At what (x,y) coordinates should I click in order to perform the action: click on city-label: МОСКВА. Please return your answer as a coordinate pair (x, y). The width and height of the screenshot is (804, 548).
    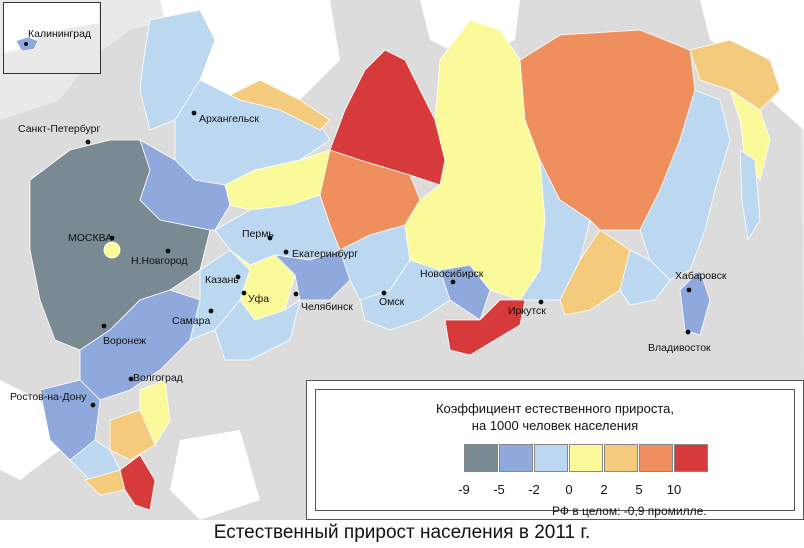
    Looking at the image, I should click on (90, 238).